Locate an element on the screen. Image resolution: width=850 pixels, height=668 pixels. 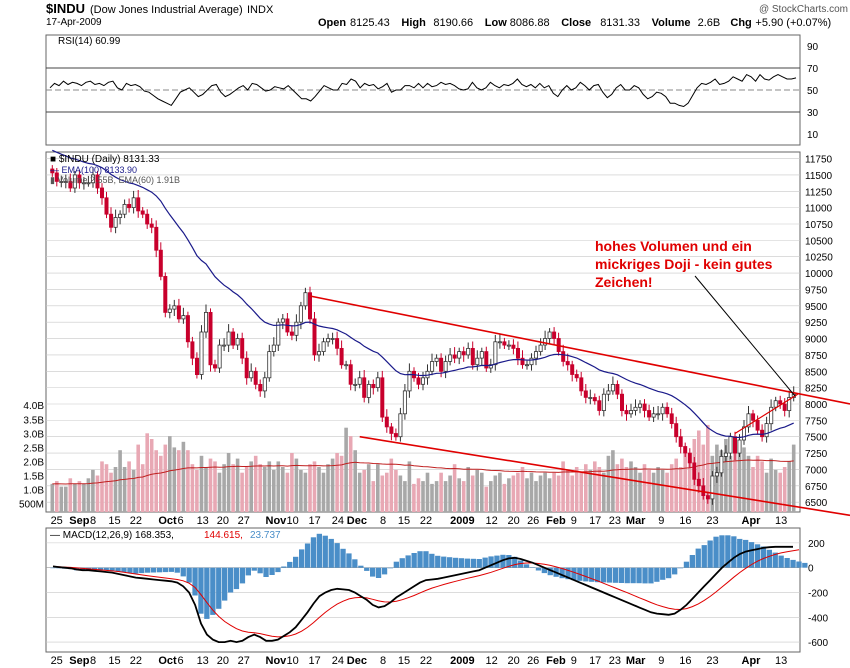
x-axis-label: 27 is located at coordinates (244, 661).